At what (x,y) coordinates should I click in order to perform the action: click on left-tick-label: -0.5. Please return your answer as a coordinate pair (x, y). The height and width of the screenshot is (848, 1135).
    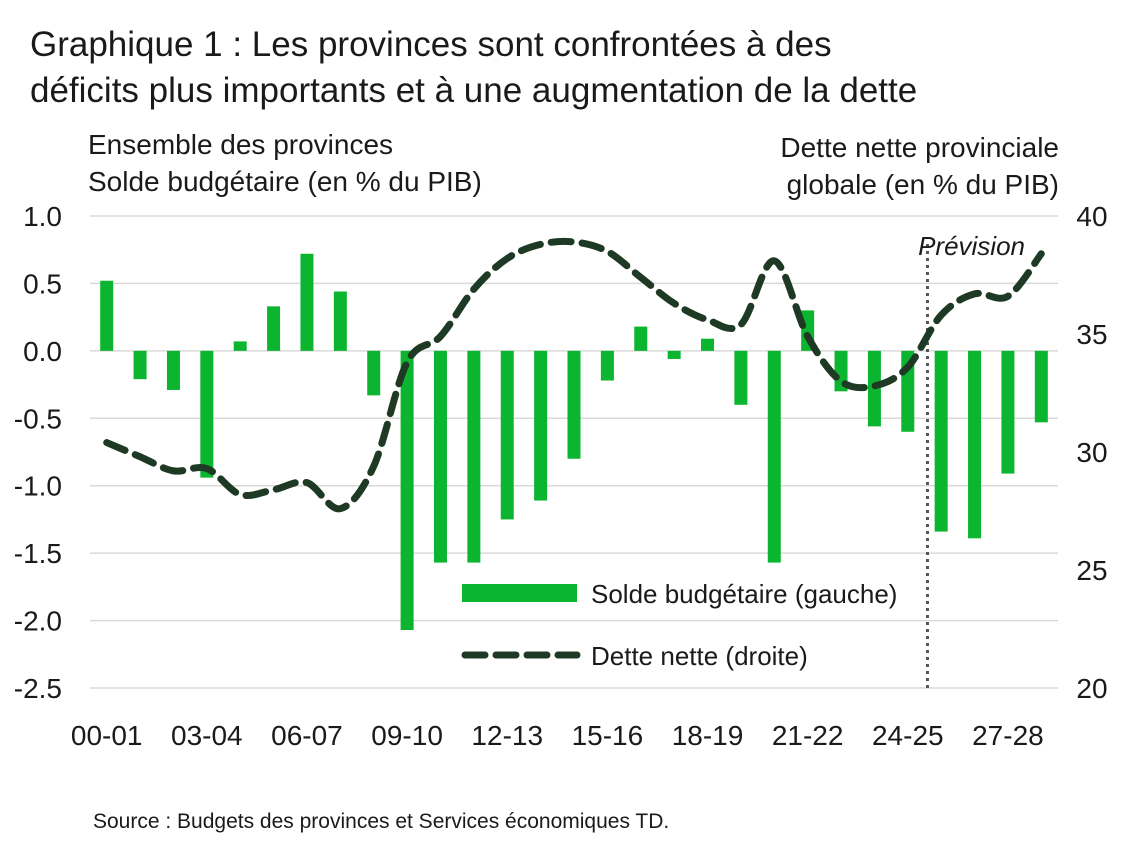
    Looking at the image, I should click on (38, 418).